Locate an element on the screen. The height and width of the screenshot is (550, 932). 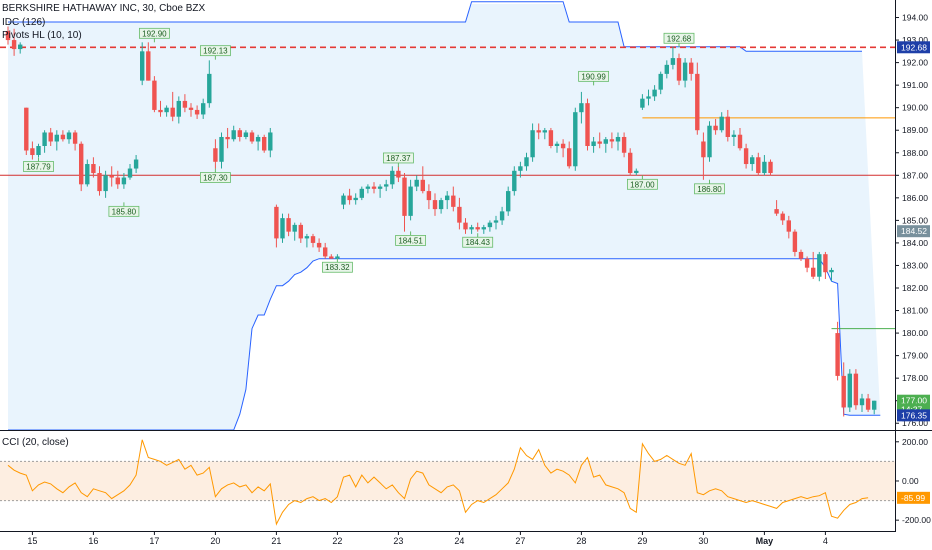
pivot-label: 185.80 is located at coordinates (124, 211).